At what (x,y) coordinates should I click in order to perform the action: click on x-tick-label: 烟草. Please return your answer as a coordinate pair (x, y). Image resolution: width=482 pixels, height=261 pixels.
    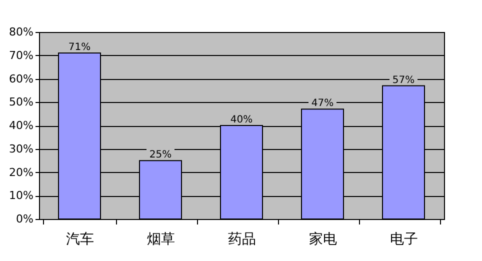
    Looking at the image, I should click on (161, 240).